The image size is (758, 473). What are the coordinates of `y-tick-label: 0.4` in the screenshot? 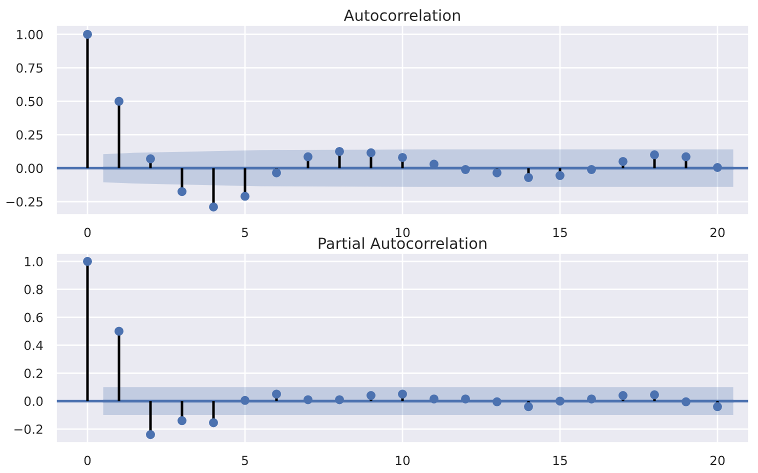 It's located at (33, 345).